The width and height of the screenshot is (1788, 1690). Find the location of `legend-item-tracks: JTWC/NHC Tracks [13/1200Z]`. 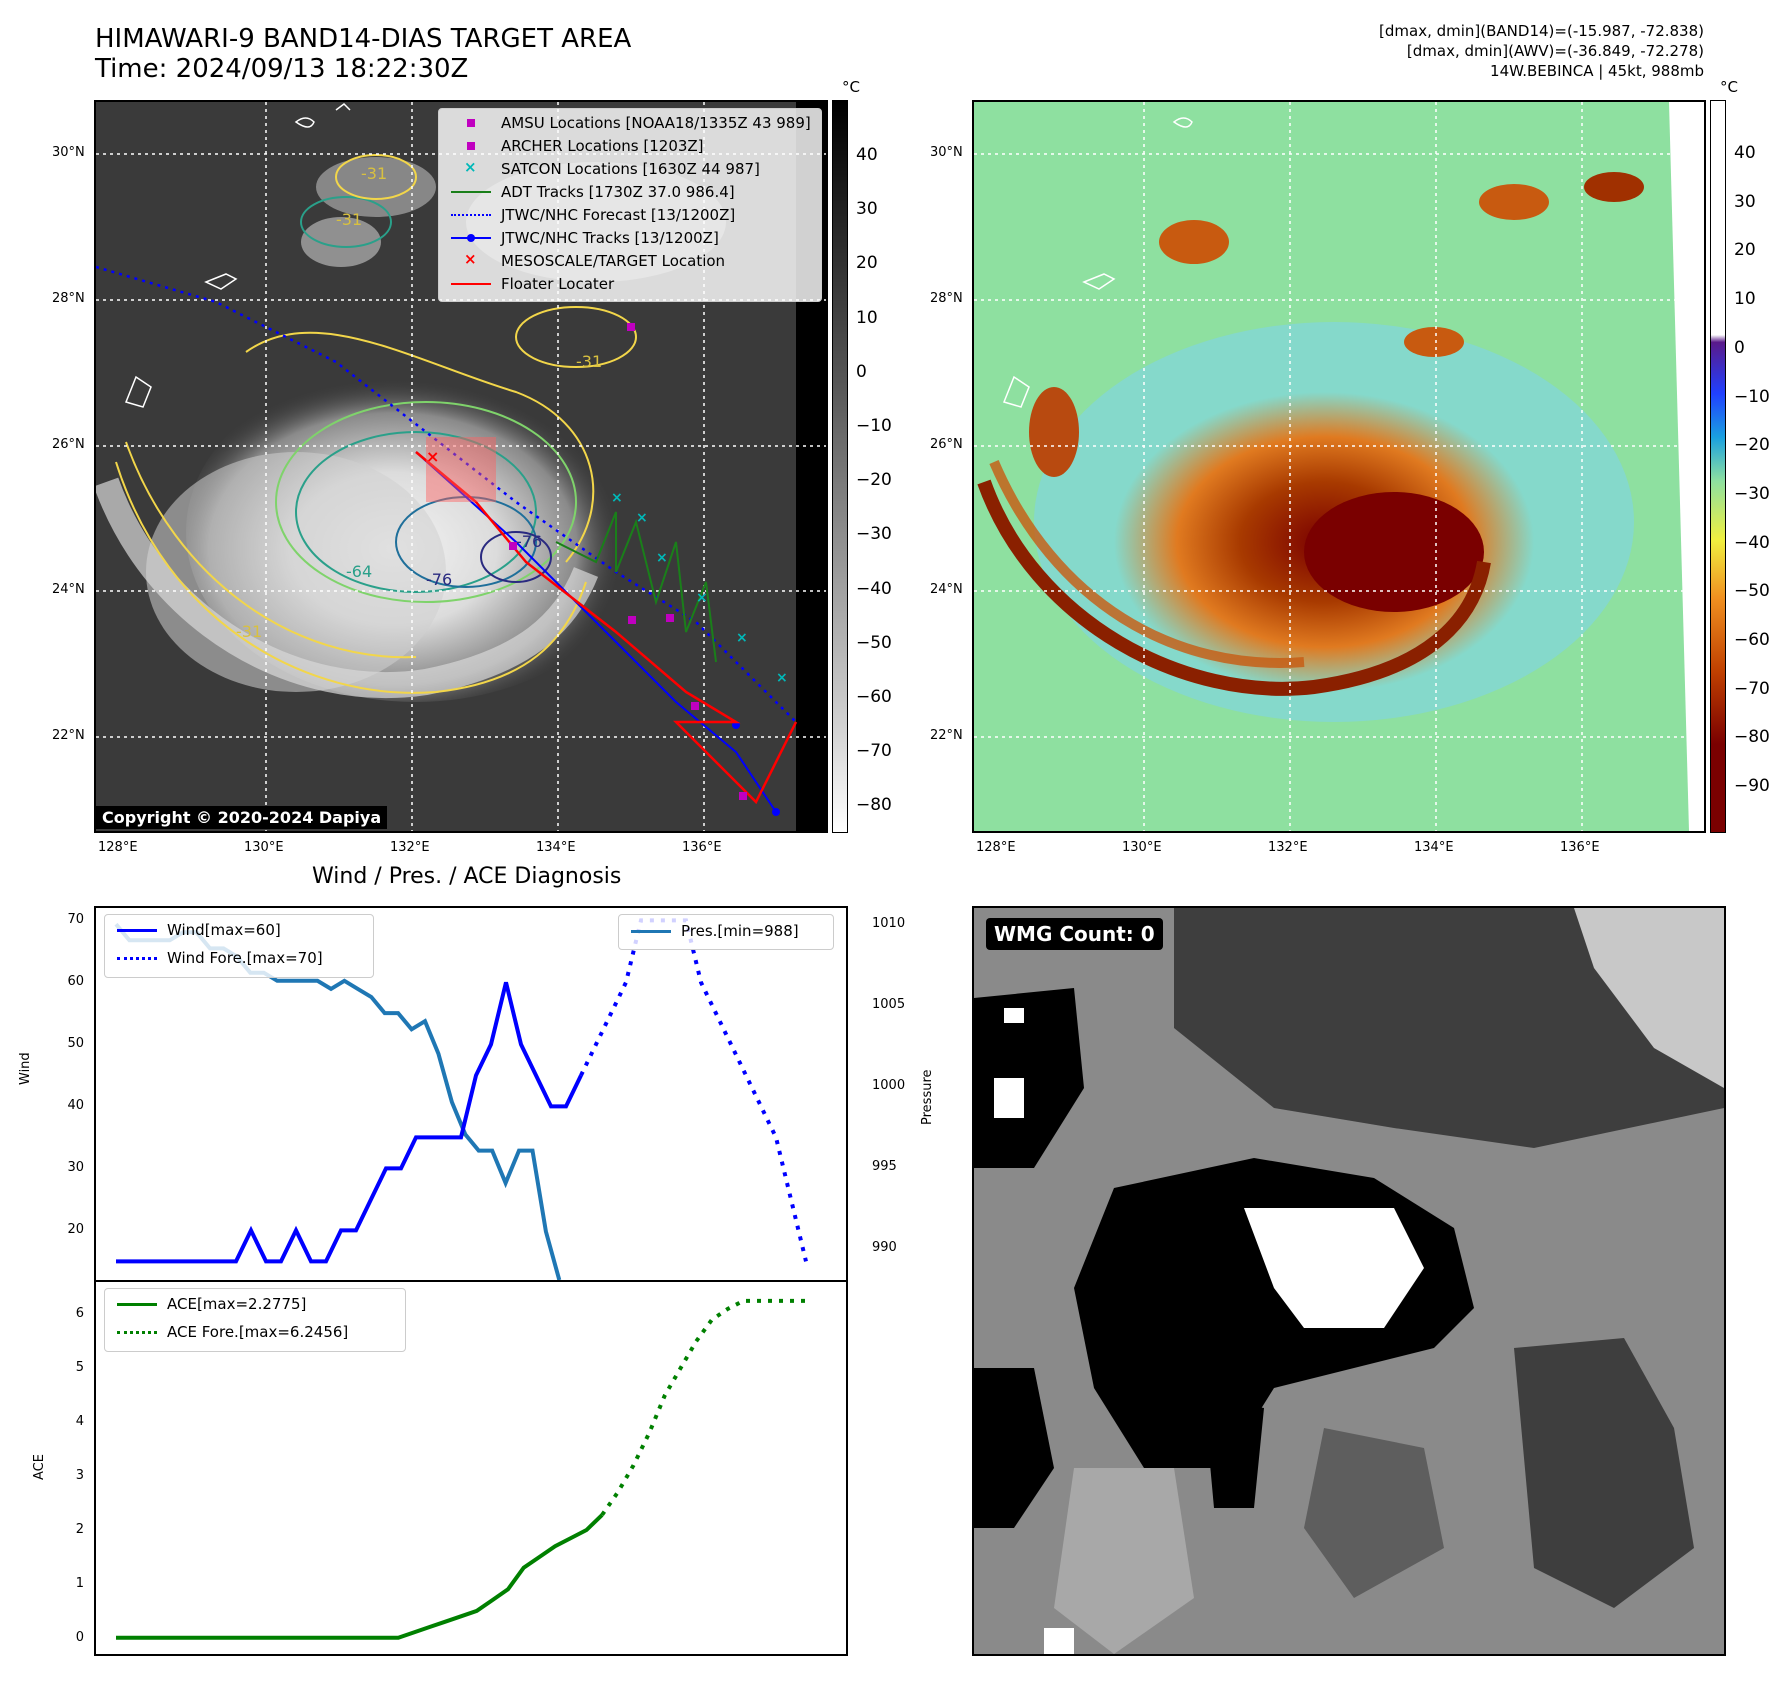

legend-item-tracks: JTWC/NHC Tracks [13/1200Z] is located at coordinates (584, 238).